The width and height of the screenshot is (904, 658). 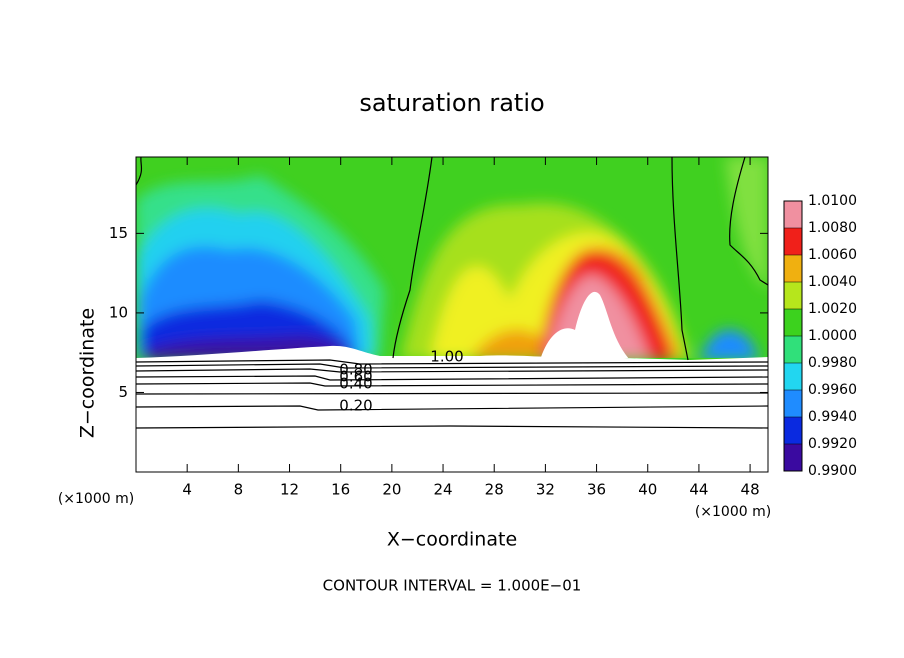 I want to click on y-tick-label: 15, so click(x=118, y=233).